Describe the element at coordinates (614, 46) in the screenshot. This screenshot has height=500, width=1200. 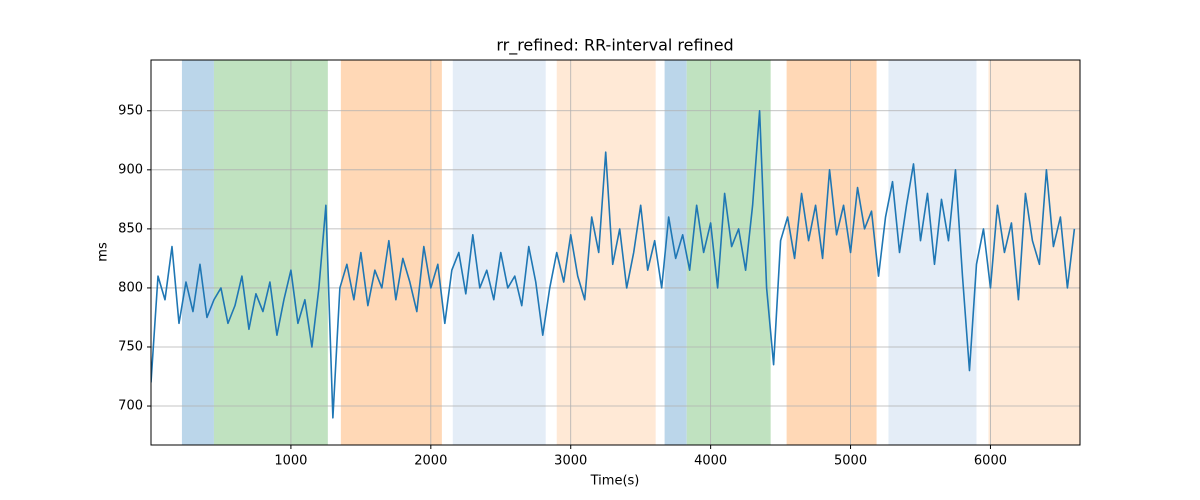
I see `chart-title: rr_refined: RR-interval refined` at that location.